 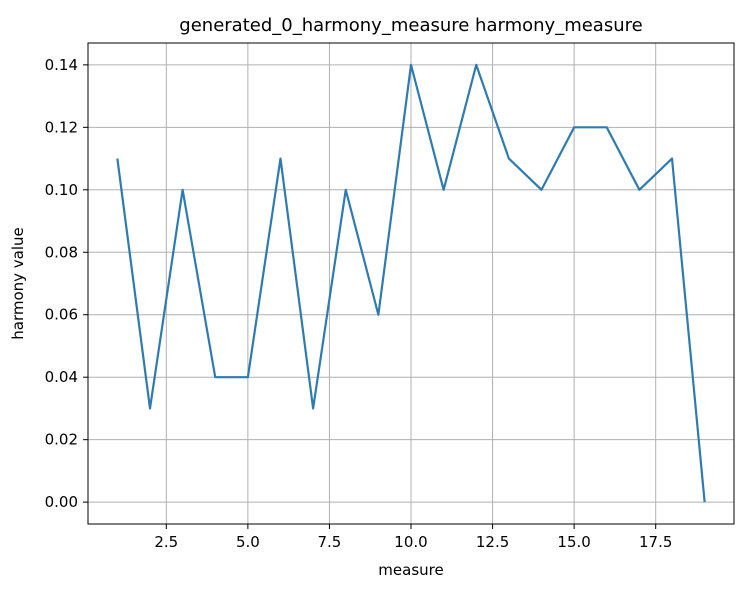 What do you see at coordinates (61, 502) in the screenshot?
I see `y-tick-label: 0.00` at bounding box center [61, 502].